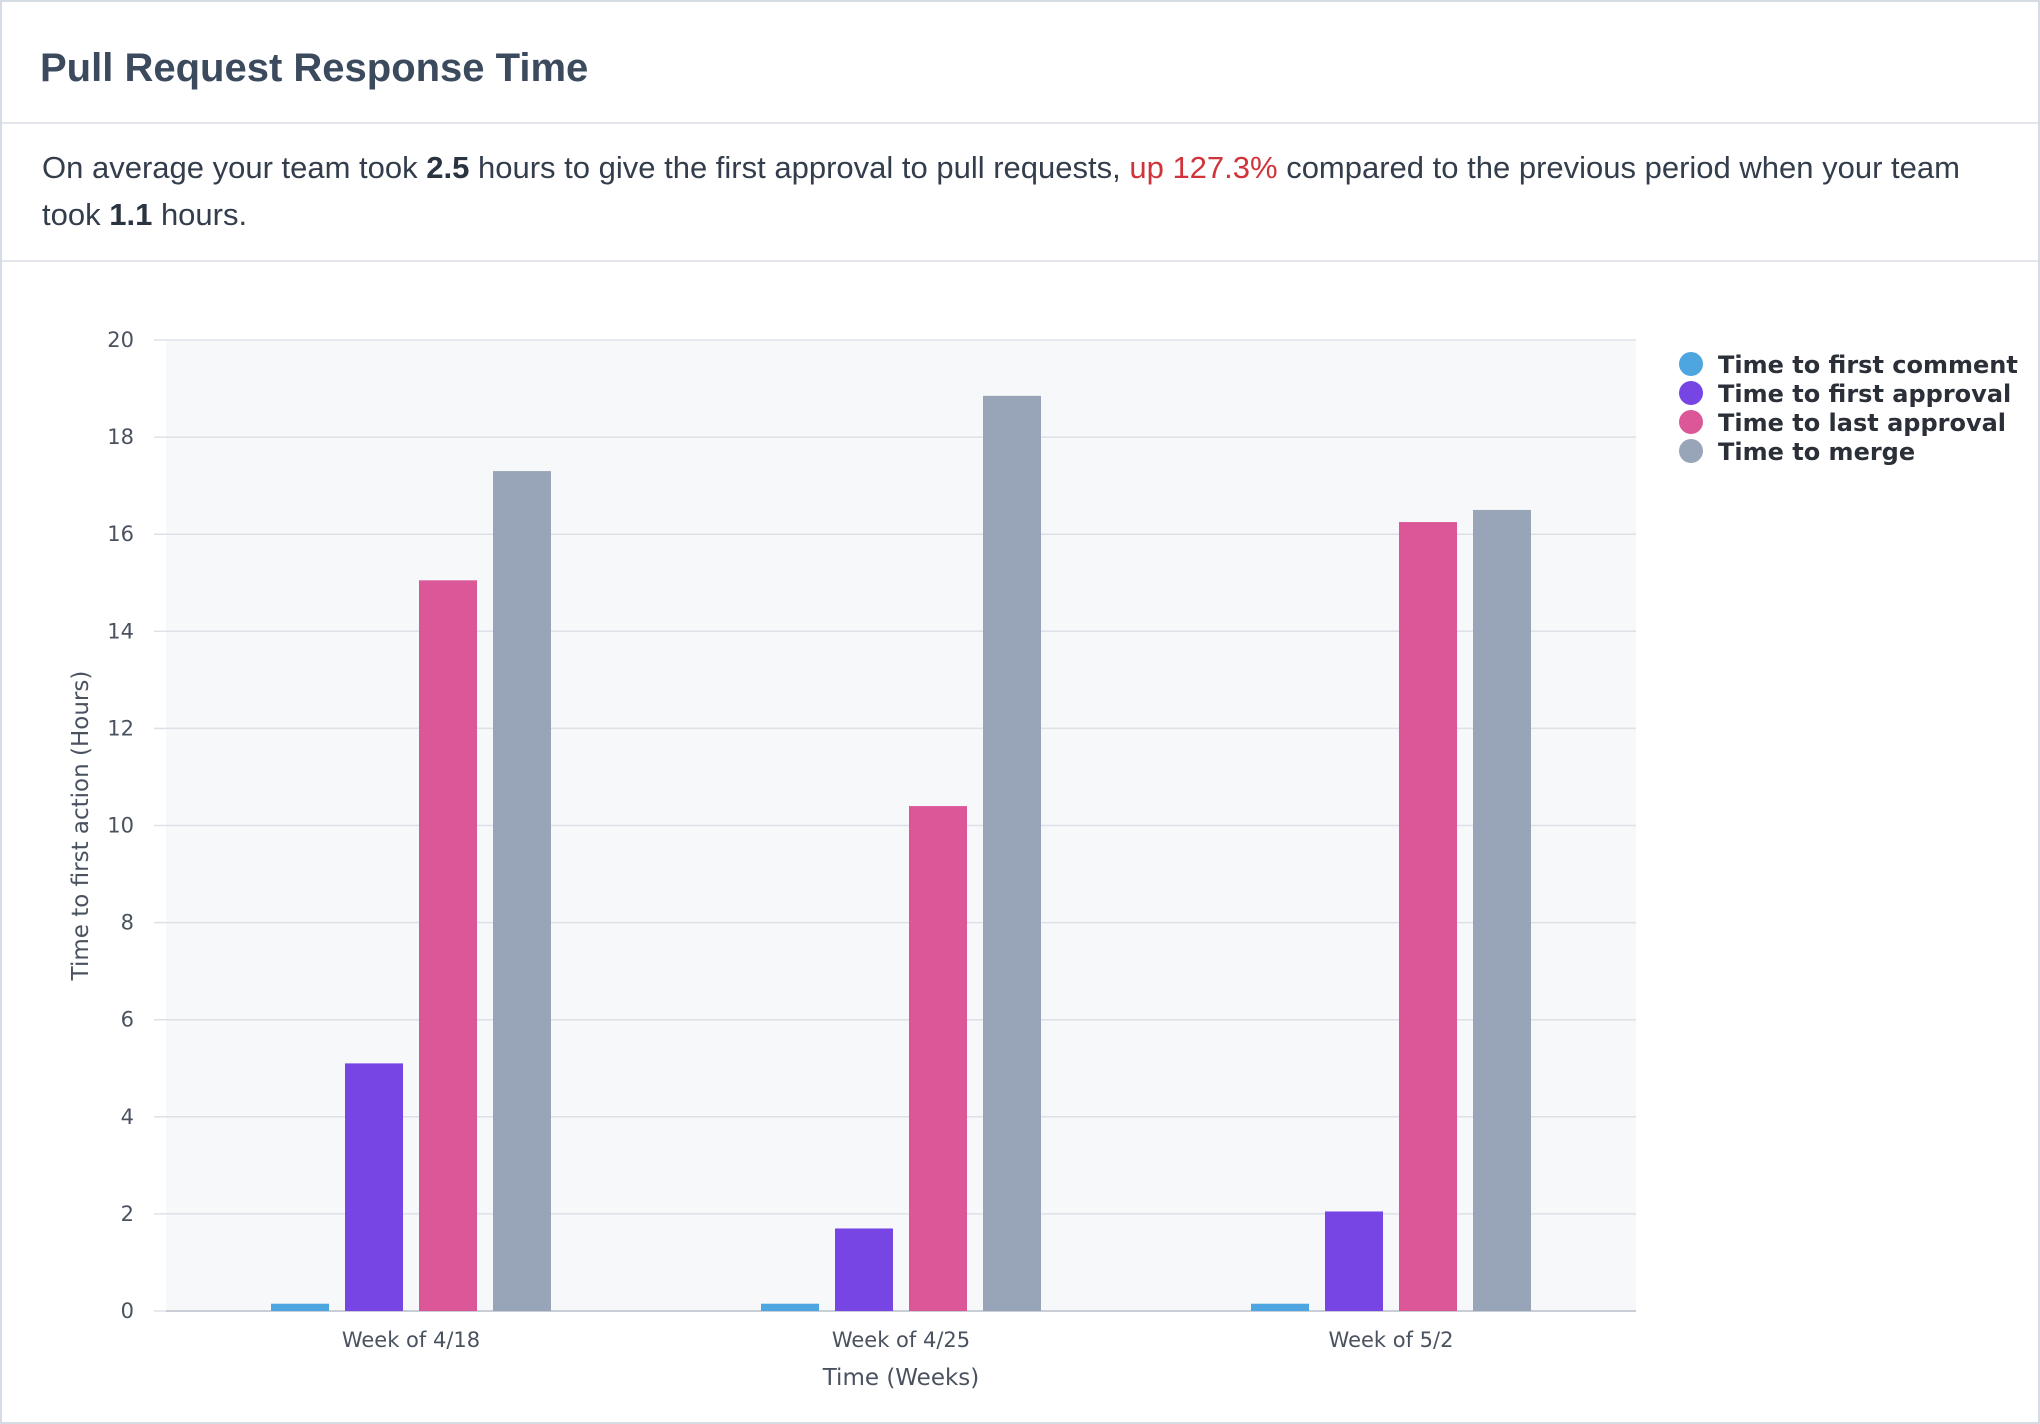 This screenshot has height=1424, width=2040. Describe the element at coordinates (127, 1020) in the screenshot. I see `y-tick-label: 6` at that location.